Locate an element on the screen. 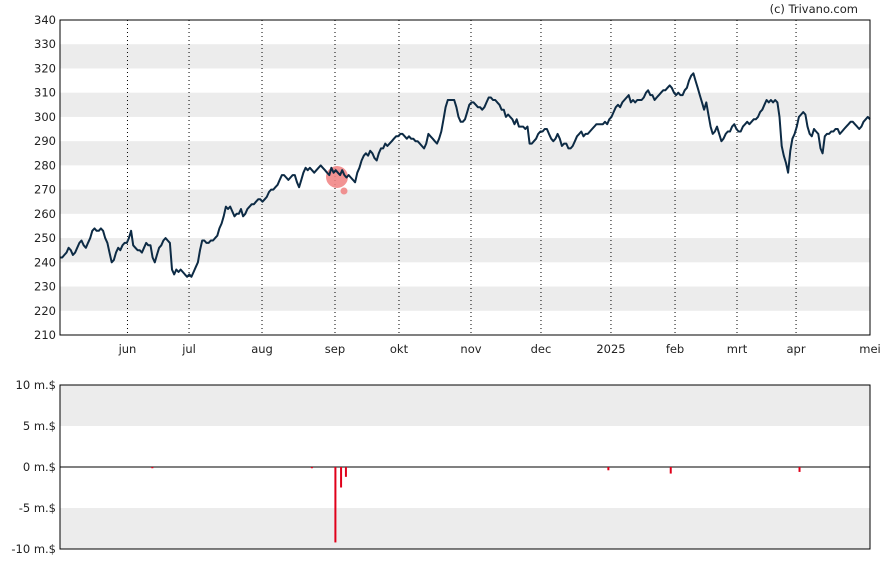  volume-y-tick: 0 m.$ is located at coordinates (39, 467).